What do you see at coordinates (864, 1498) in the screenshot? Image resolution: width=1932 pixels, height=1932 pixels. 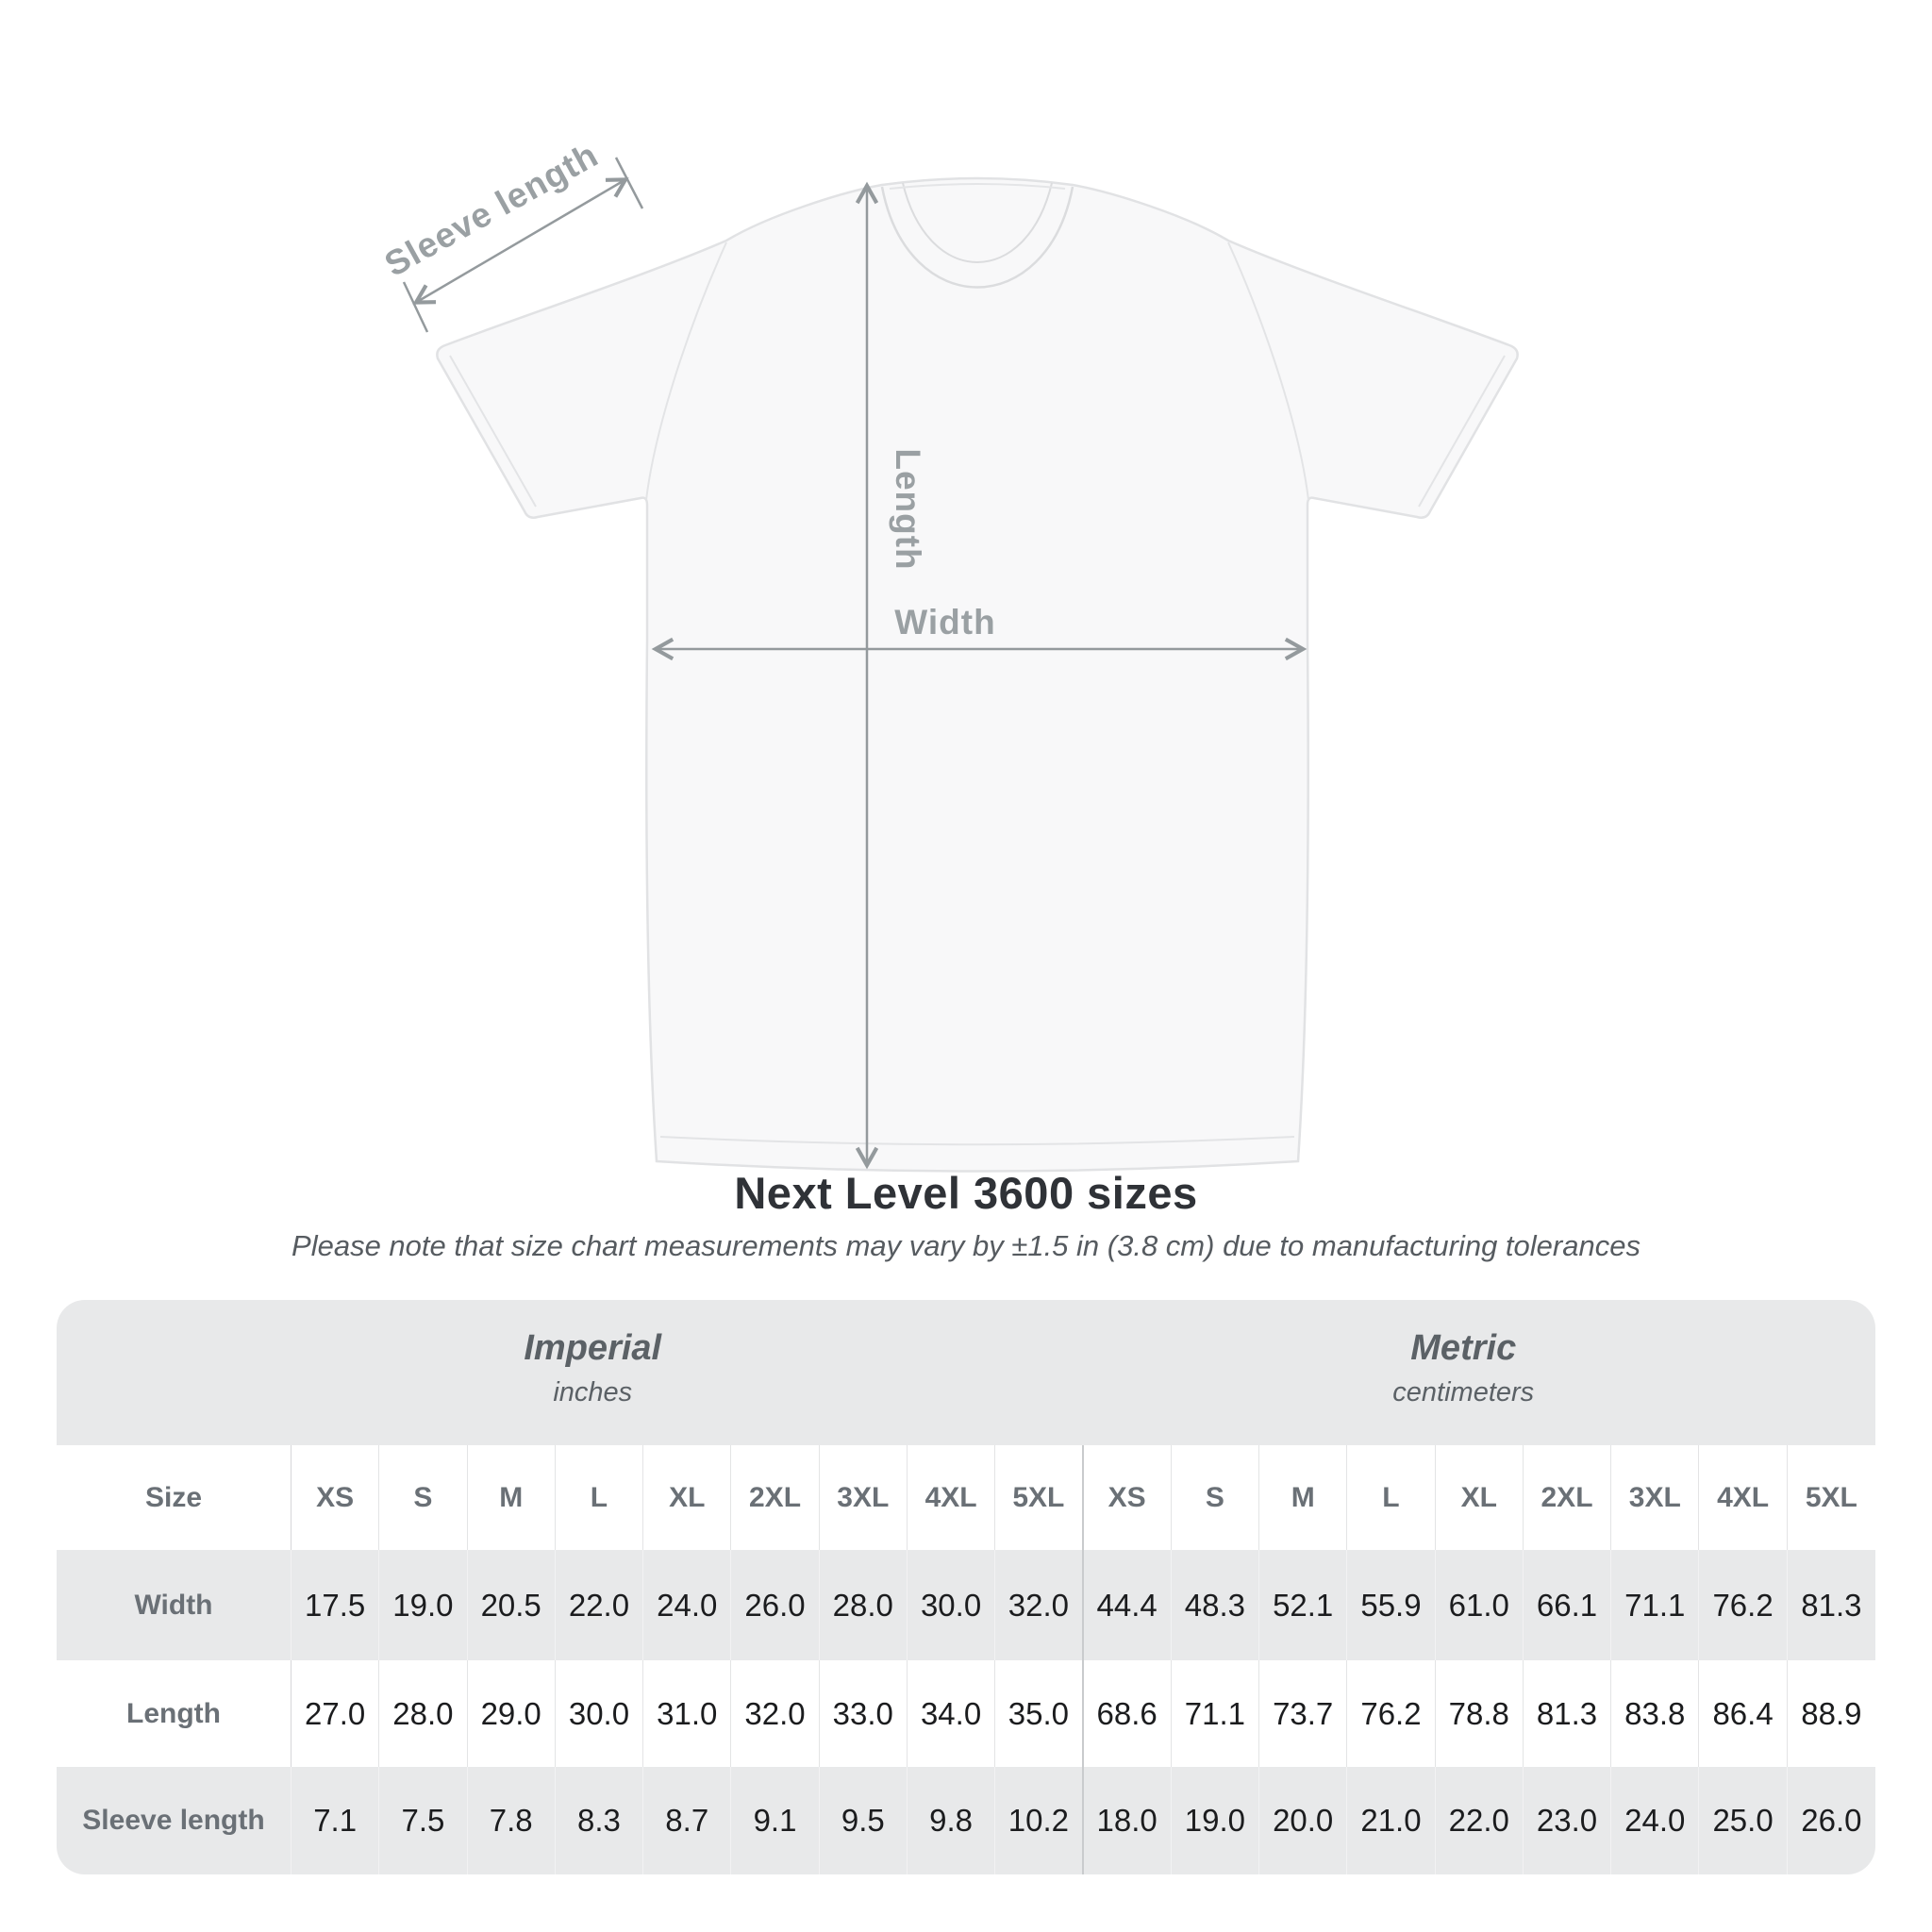 I see `size-header-imperial-3xl: 3XL` at bounding box center [864, 1498].